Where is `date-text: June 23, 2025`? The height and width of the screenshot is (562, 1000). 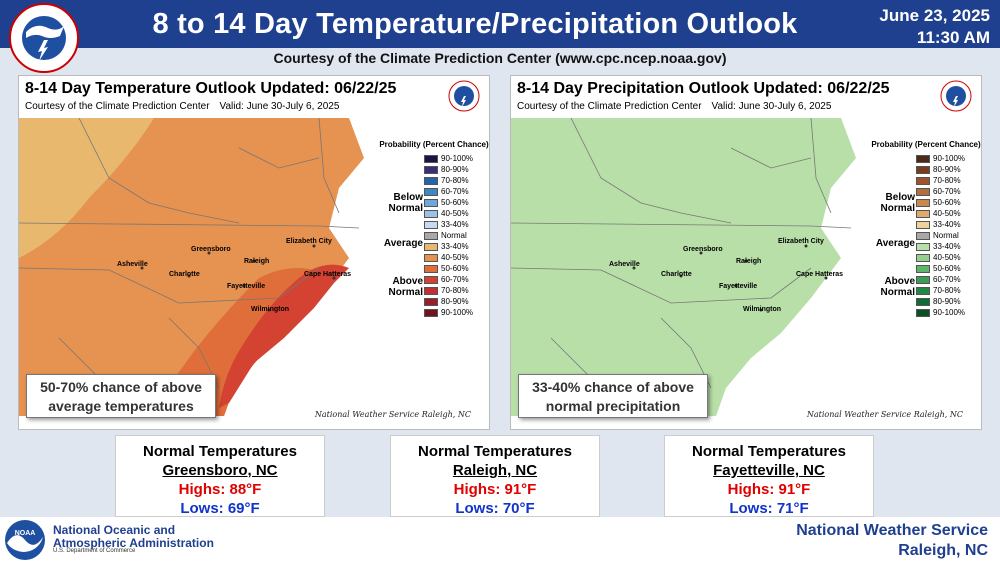 date-text: June 23, 2025 is located at coordinates (934, 15).